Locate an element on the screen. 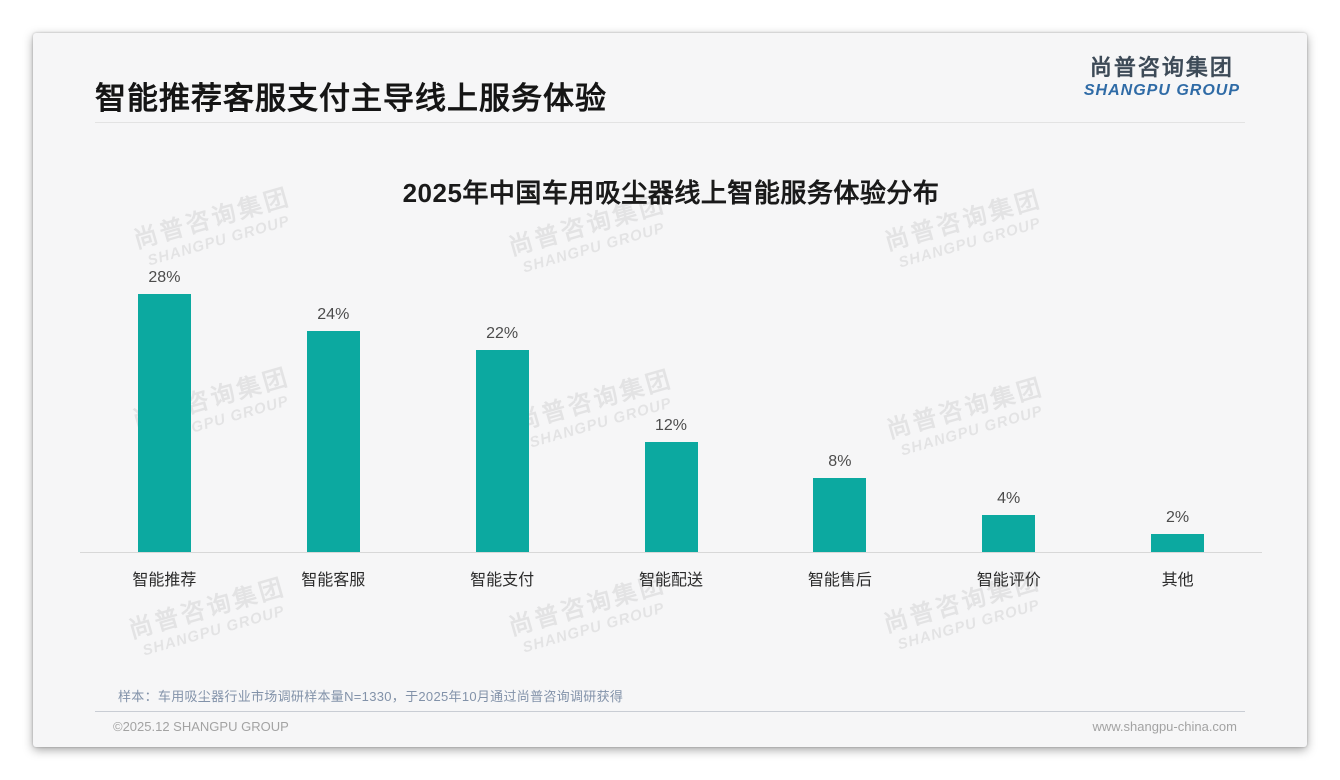  chart-column: 4% is located at coordinates (1008, 521).